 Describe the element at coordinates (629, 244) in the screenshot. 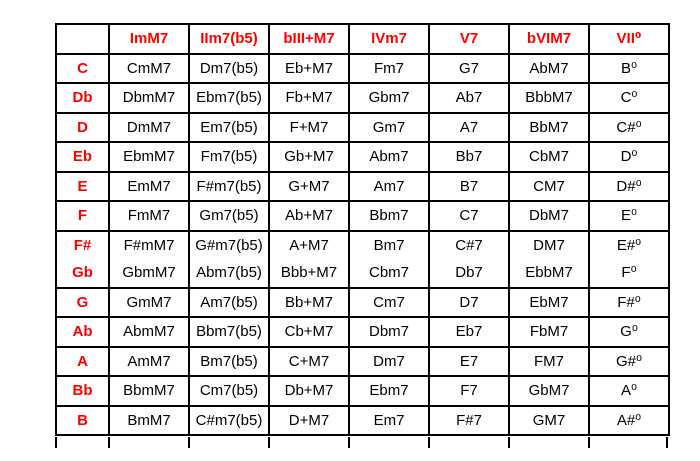

I see `chord-cell: E#⁰` at that location.